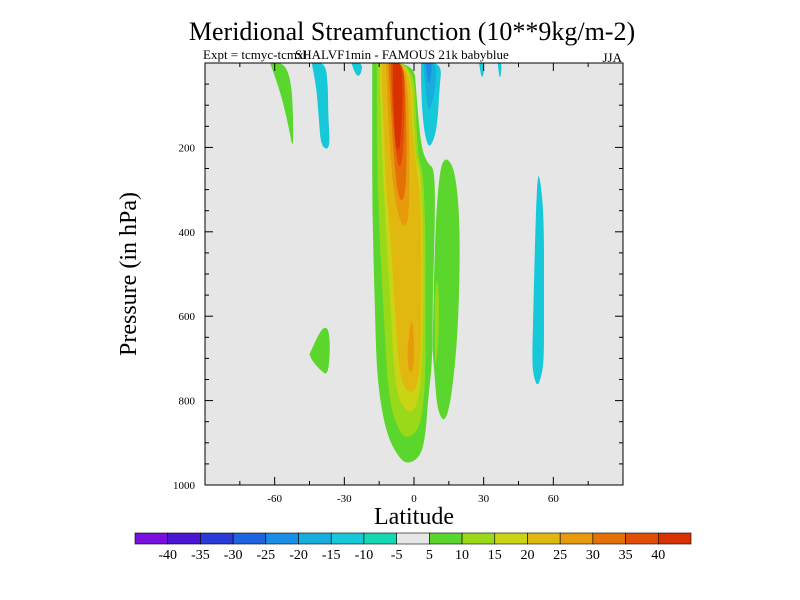 This screenshot has width=800, height=600. Describe the element at coordinates (414, 499) in the screenshot. I see `x-tick-label: 0` at that location.